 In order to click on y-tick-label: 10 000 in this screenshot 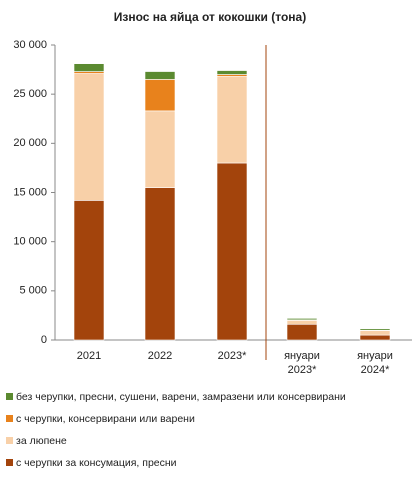, I will do `click(30, 242)`.